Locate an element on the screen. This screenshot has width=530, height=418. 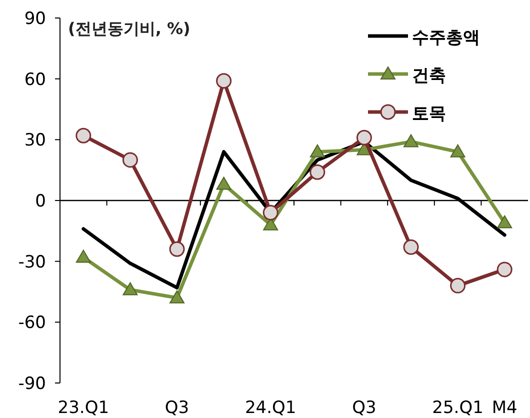
x-tick-label: 25.Q1 is located at coordinates (458, 408).